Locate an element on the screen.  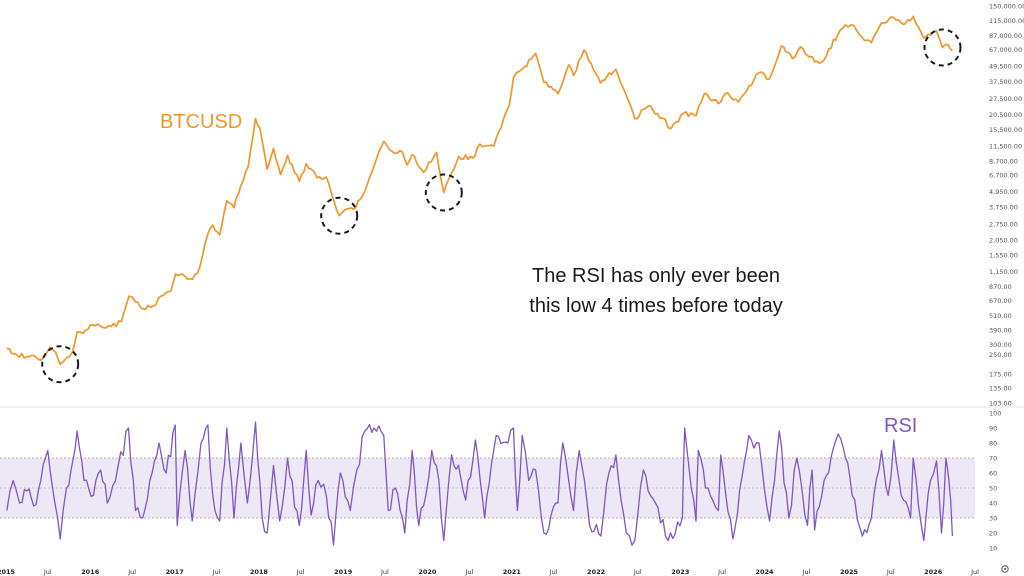
time-axis-tick-label: 2024 is located at coordinates (764, 572).